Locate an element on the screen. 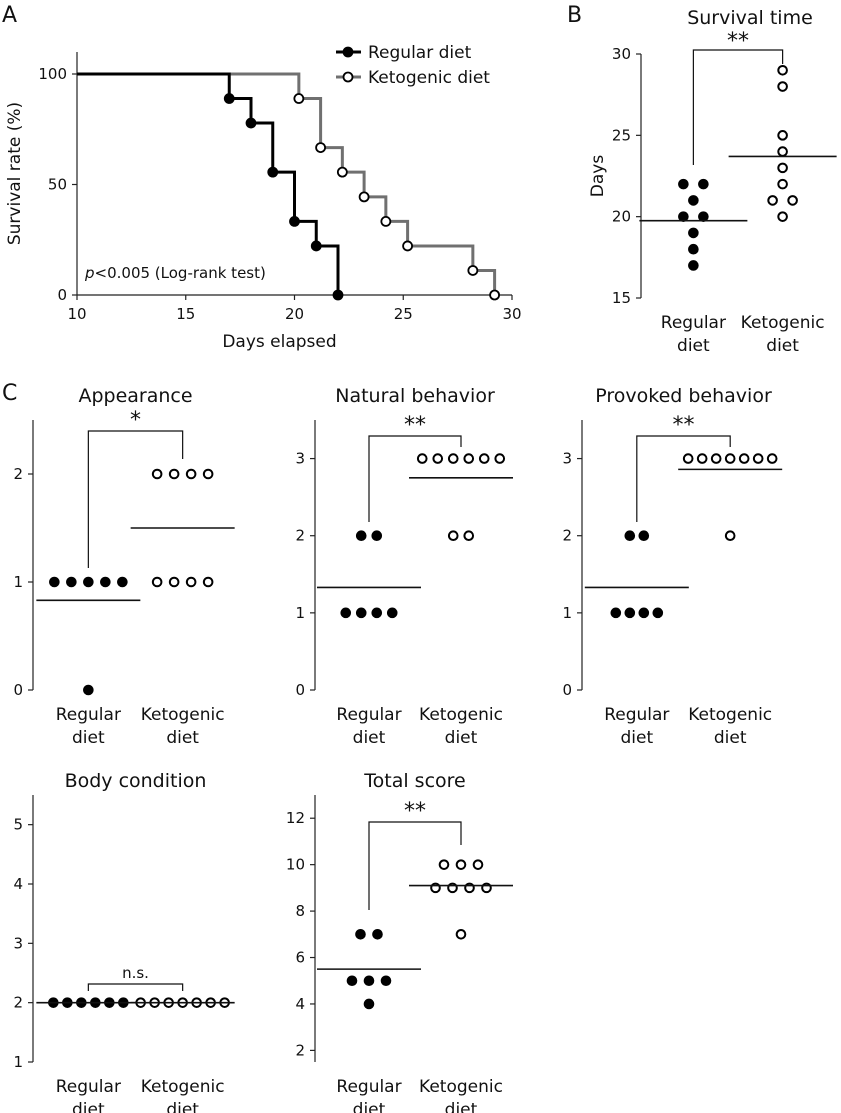 The height and width of the screenshot is (1113, 841). y-axis-label: Survival rate (%) is located at coordinates (15, 173).